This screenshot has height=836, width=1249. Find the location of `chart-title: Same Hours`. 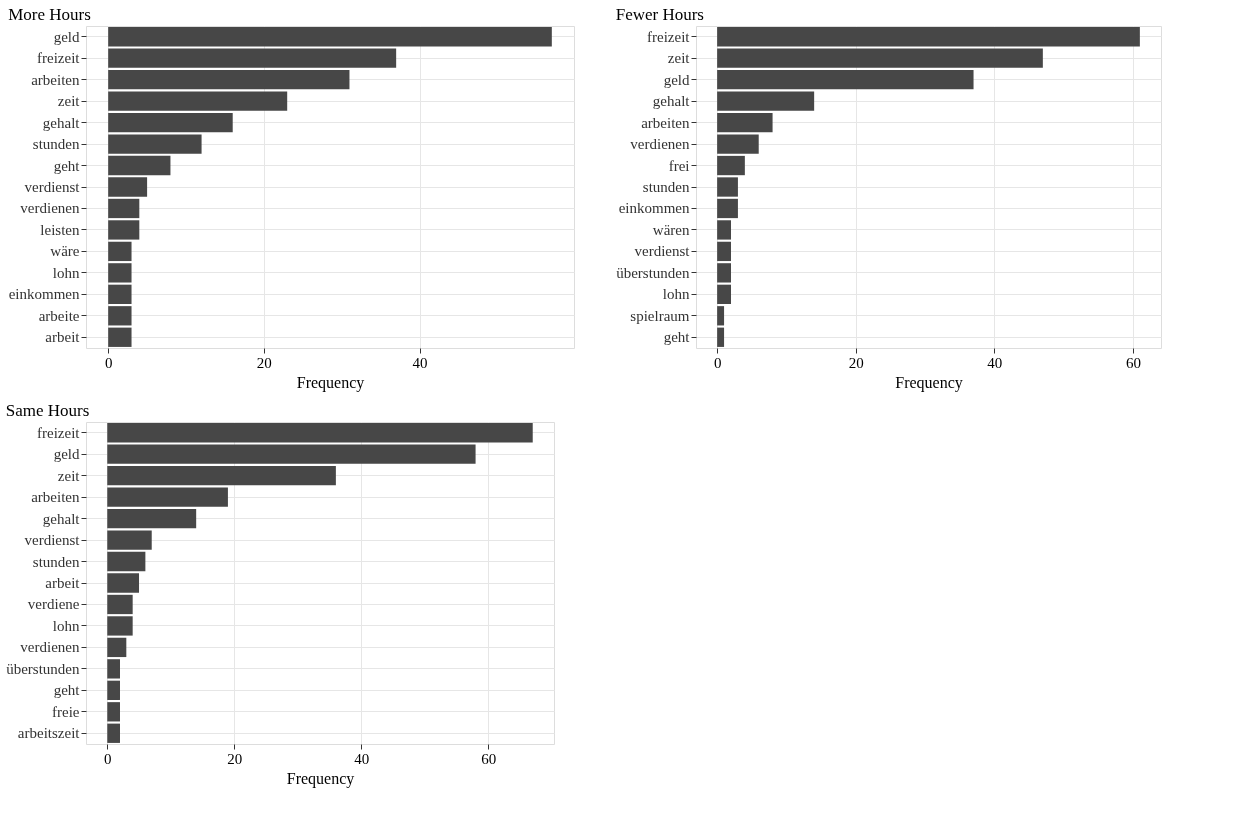

chart-title: Same Hours is located at coordinates (47, 410).